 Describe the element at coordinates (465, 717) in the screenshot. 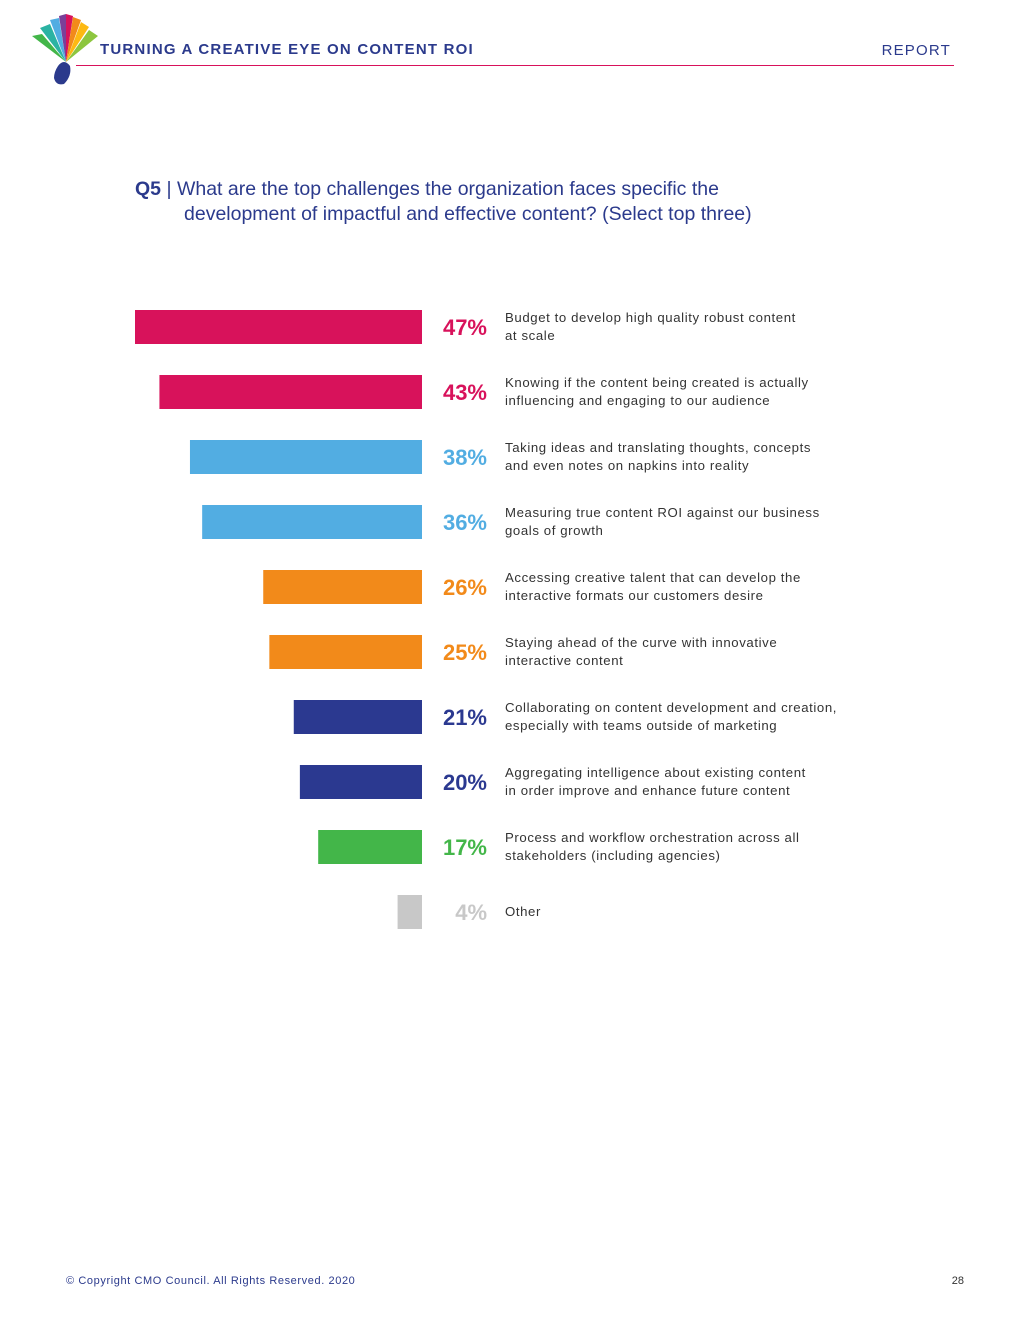

I see `value-label-7: 21%` at that location.